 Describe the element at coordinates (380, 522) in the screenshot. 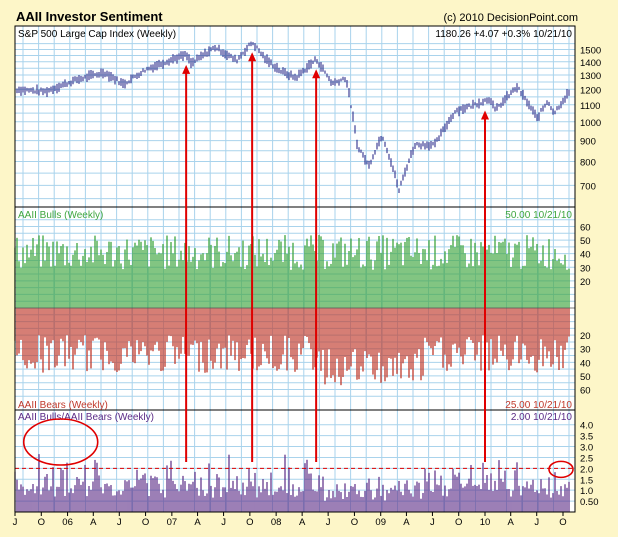

I see `x-tick-label: 09` at that location.